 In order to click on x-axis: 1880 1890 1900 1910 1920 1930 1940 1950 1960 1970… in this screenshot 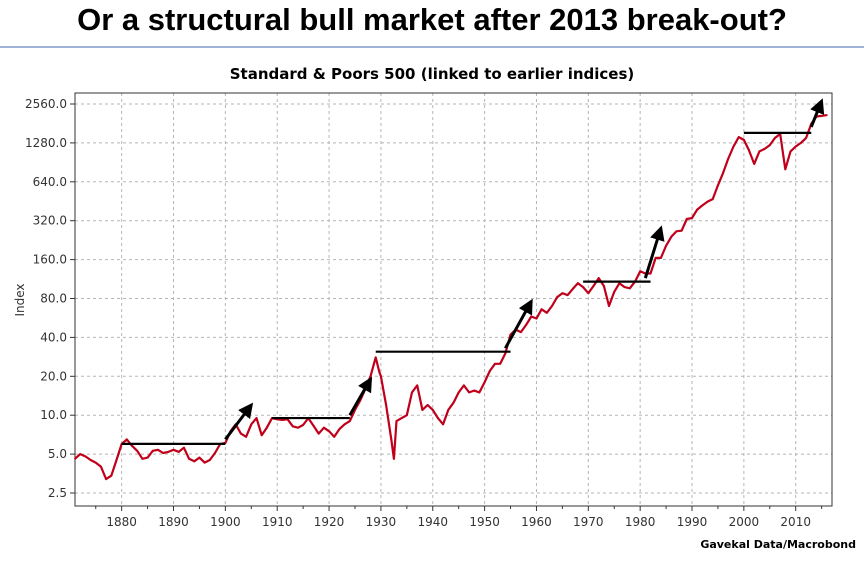, I will do `click(459, 517)`.